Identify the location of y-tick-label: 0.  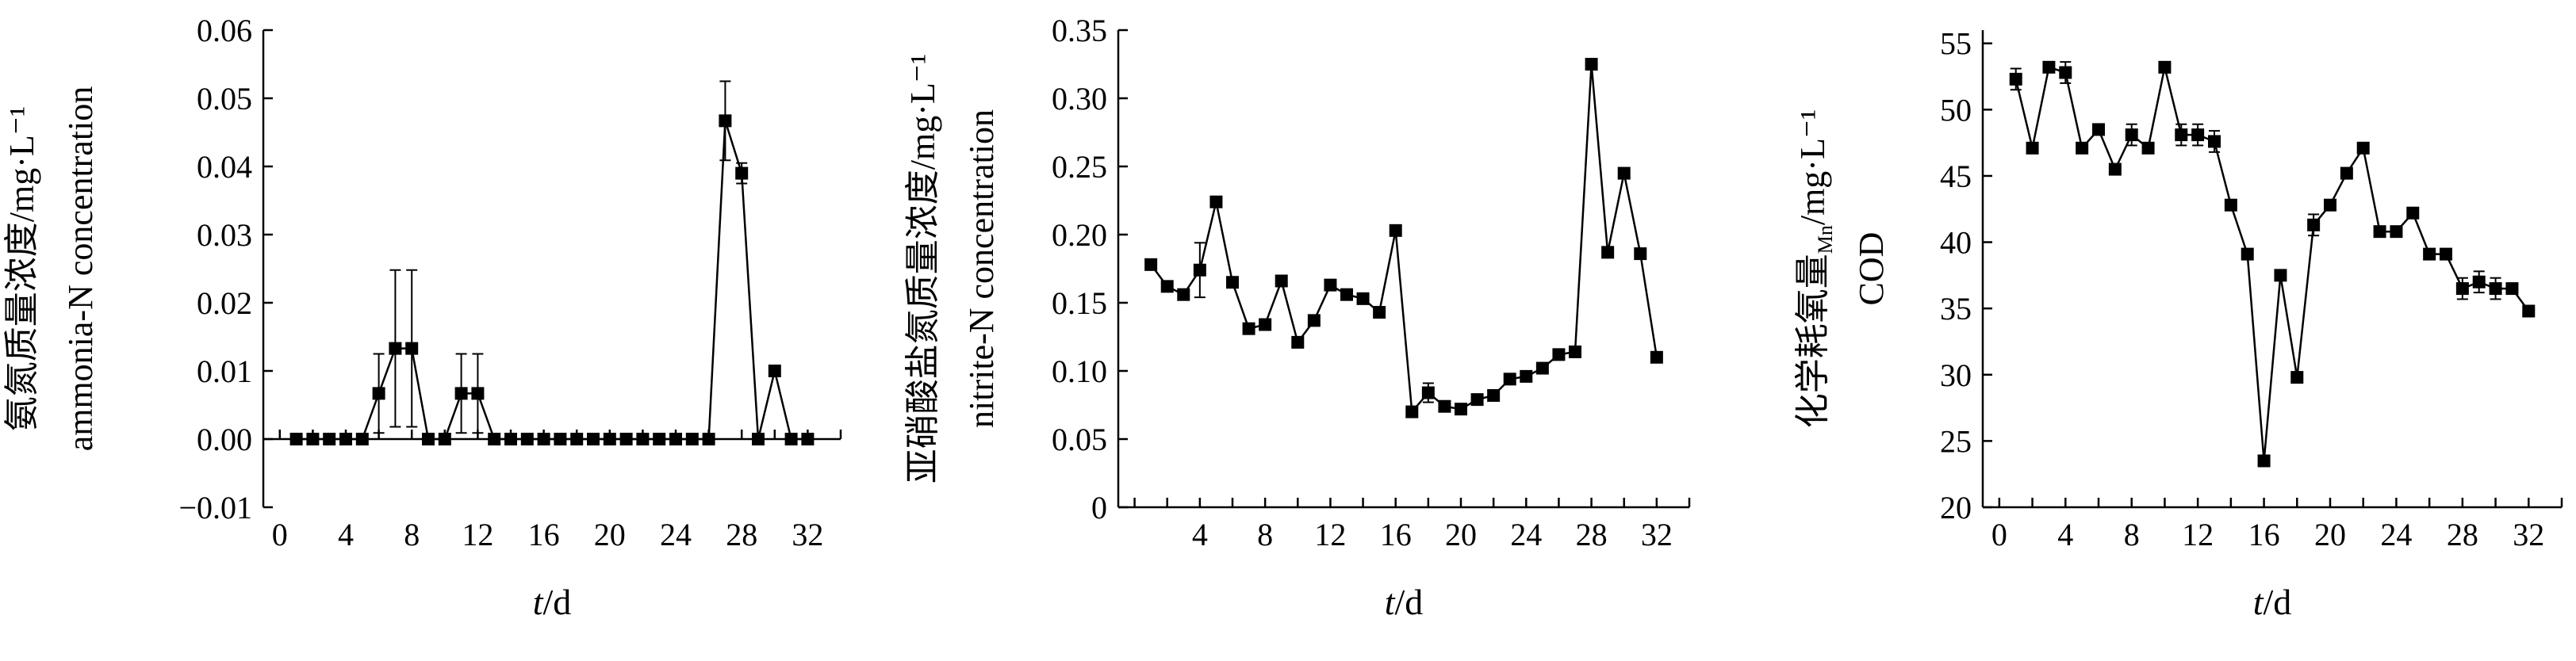
(1099, 507).